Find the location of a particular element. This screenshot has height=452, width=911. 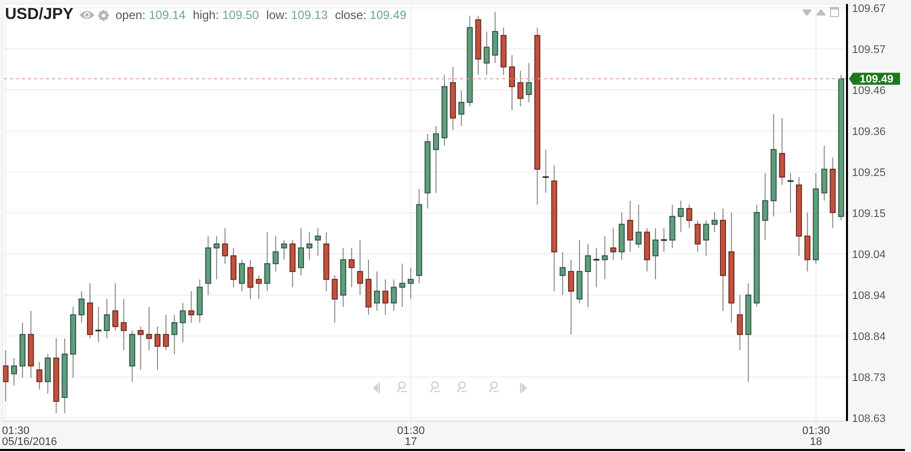

y-tick-label: 109.04 is located at coordinates (869, 254).